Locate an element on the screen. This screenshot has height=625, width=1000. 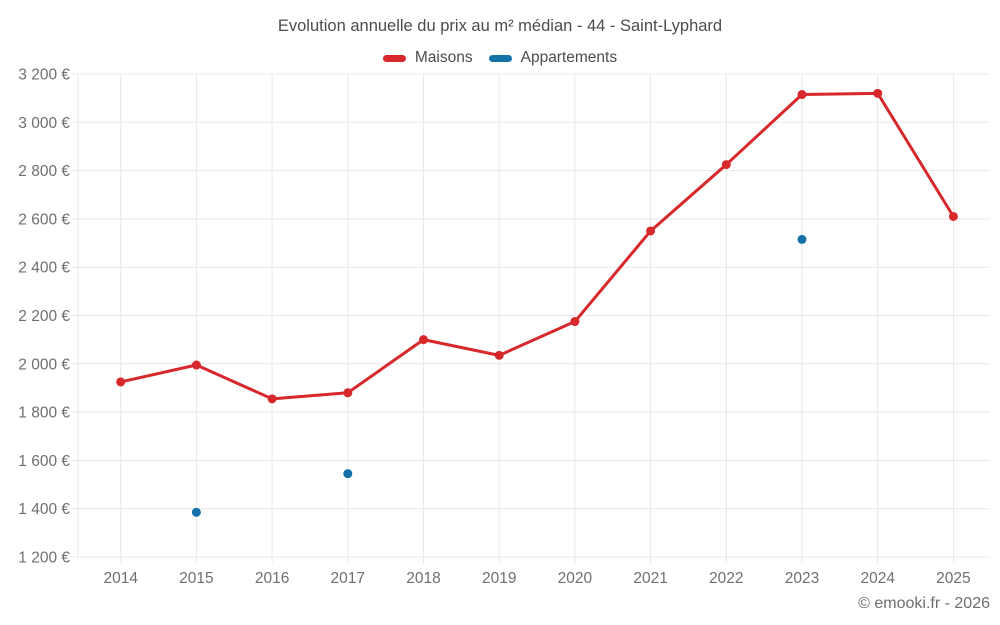
appartements-series-swatch-icon is located at coordinates (500, 58).